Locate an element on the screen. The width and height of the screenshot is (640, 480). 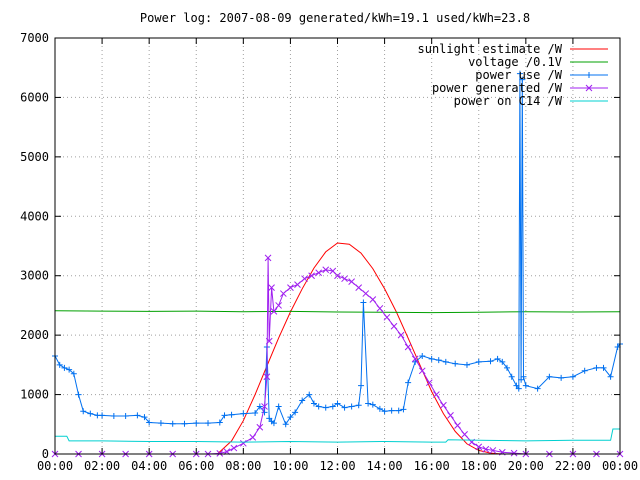
y-tick-label: 7000 is located at coordinates (34, 38).